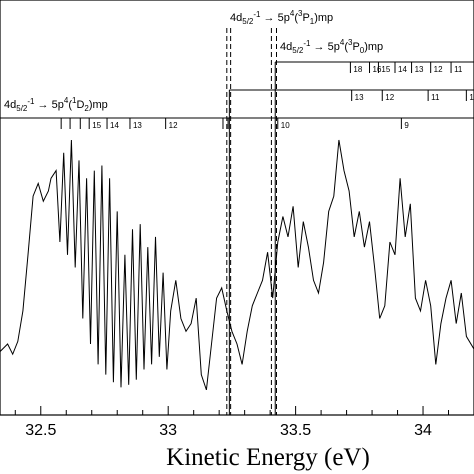 The image size is (474, 474). I want to click on peak-label-p0-5: 12, so click(438, 69).